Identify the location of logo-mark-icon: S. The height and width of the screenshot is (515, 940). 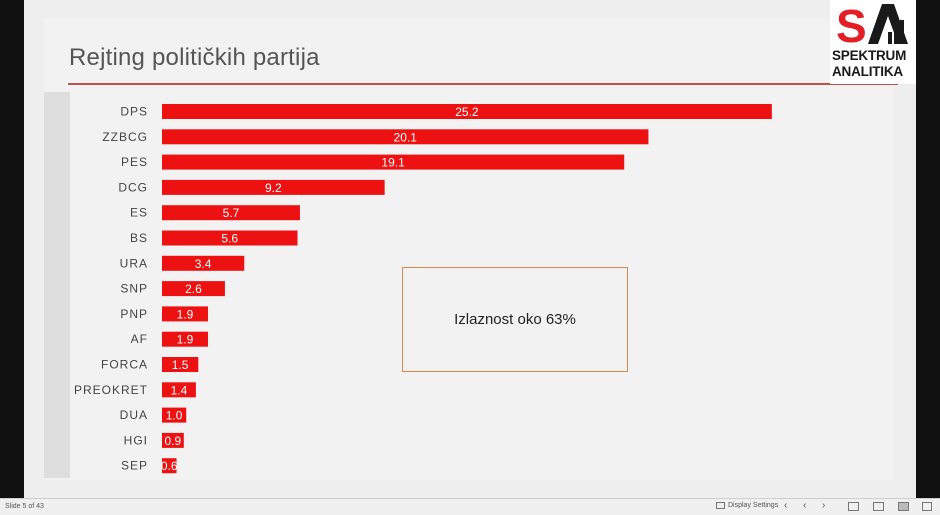
(872, 24).